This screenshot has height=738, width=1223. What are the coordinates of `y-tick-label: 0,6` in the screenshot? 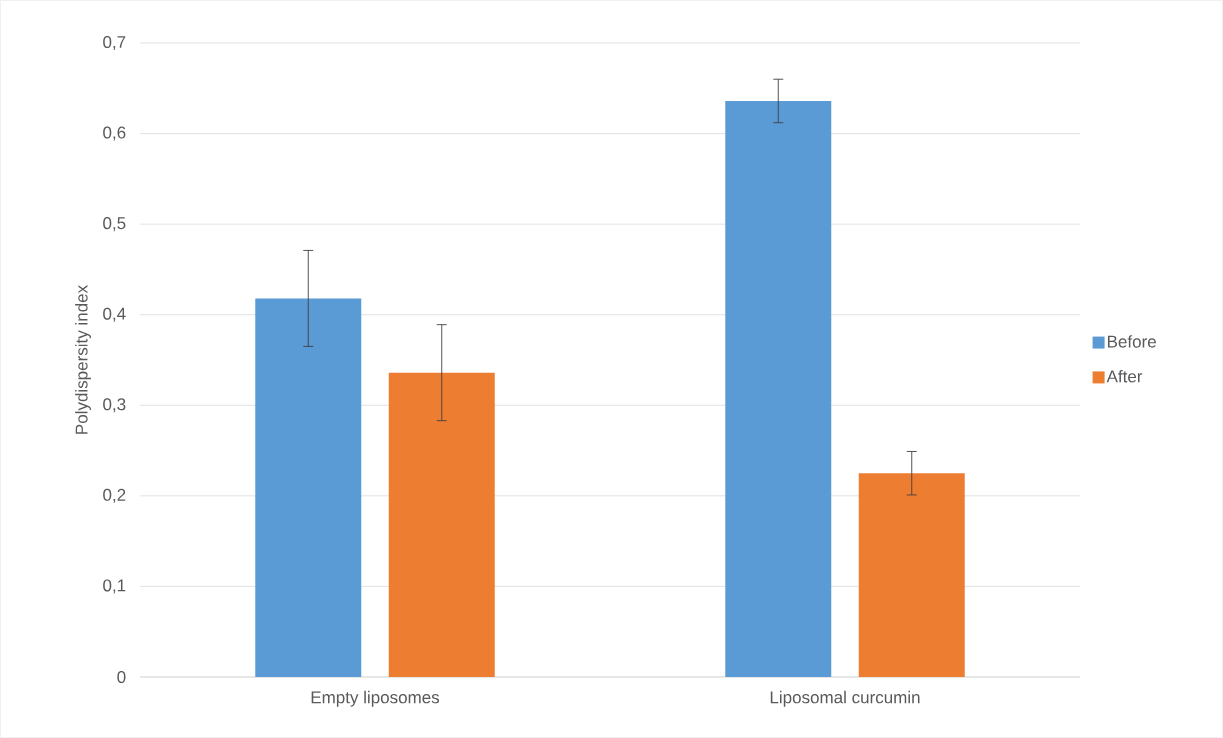 It's located at (114, 133).